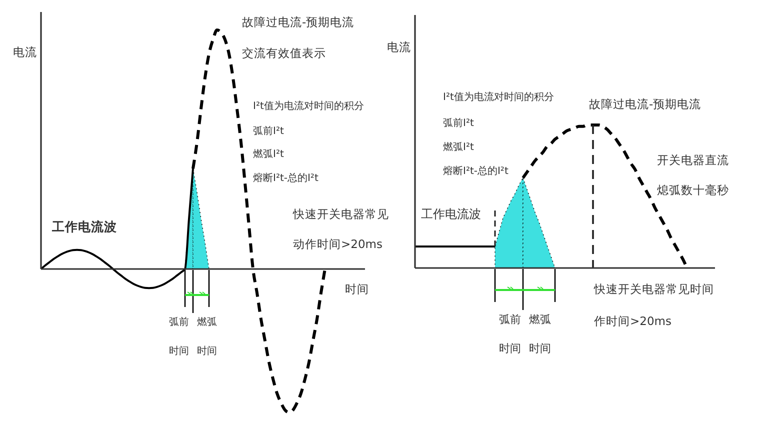 This screenshot has height=426, width=768. Describe the element at coordinates (337, 244) in the screenshot. I see `annotation: 动作时间>20ms` at that location.